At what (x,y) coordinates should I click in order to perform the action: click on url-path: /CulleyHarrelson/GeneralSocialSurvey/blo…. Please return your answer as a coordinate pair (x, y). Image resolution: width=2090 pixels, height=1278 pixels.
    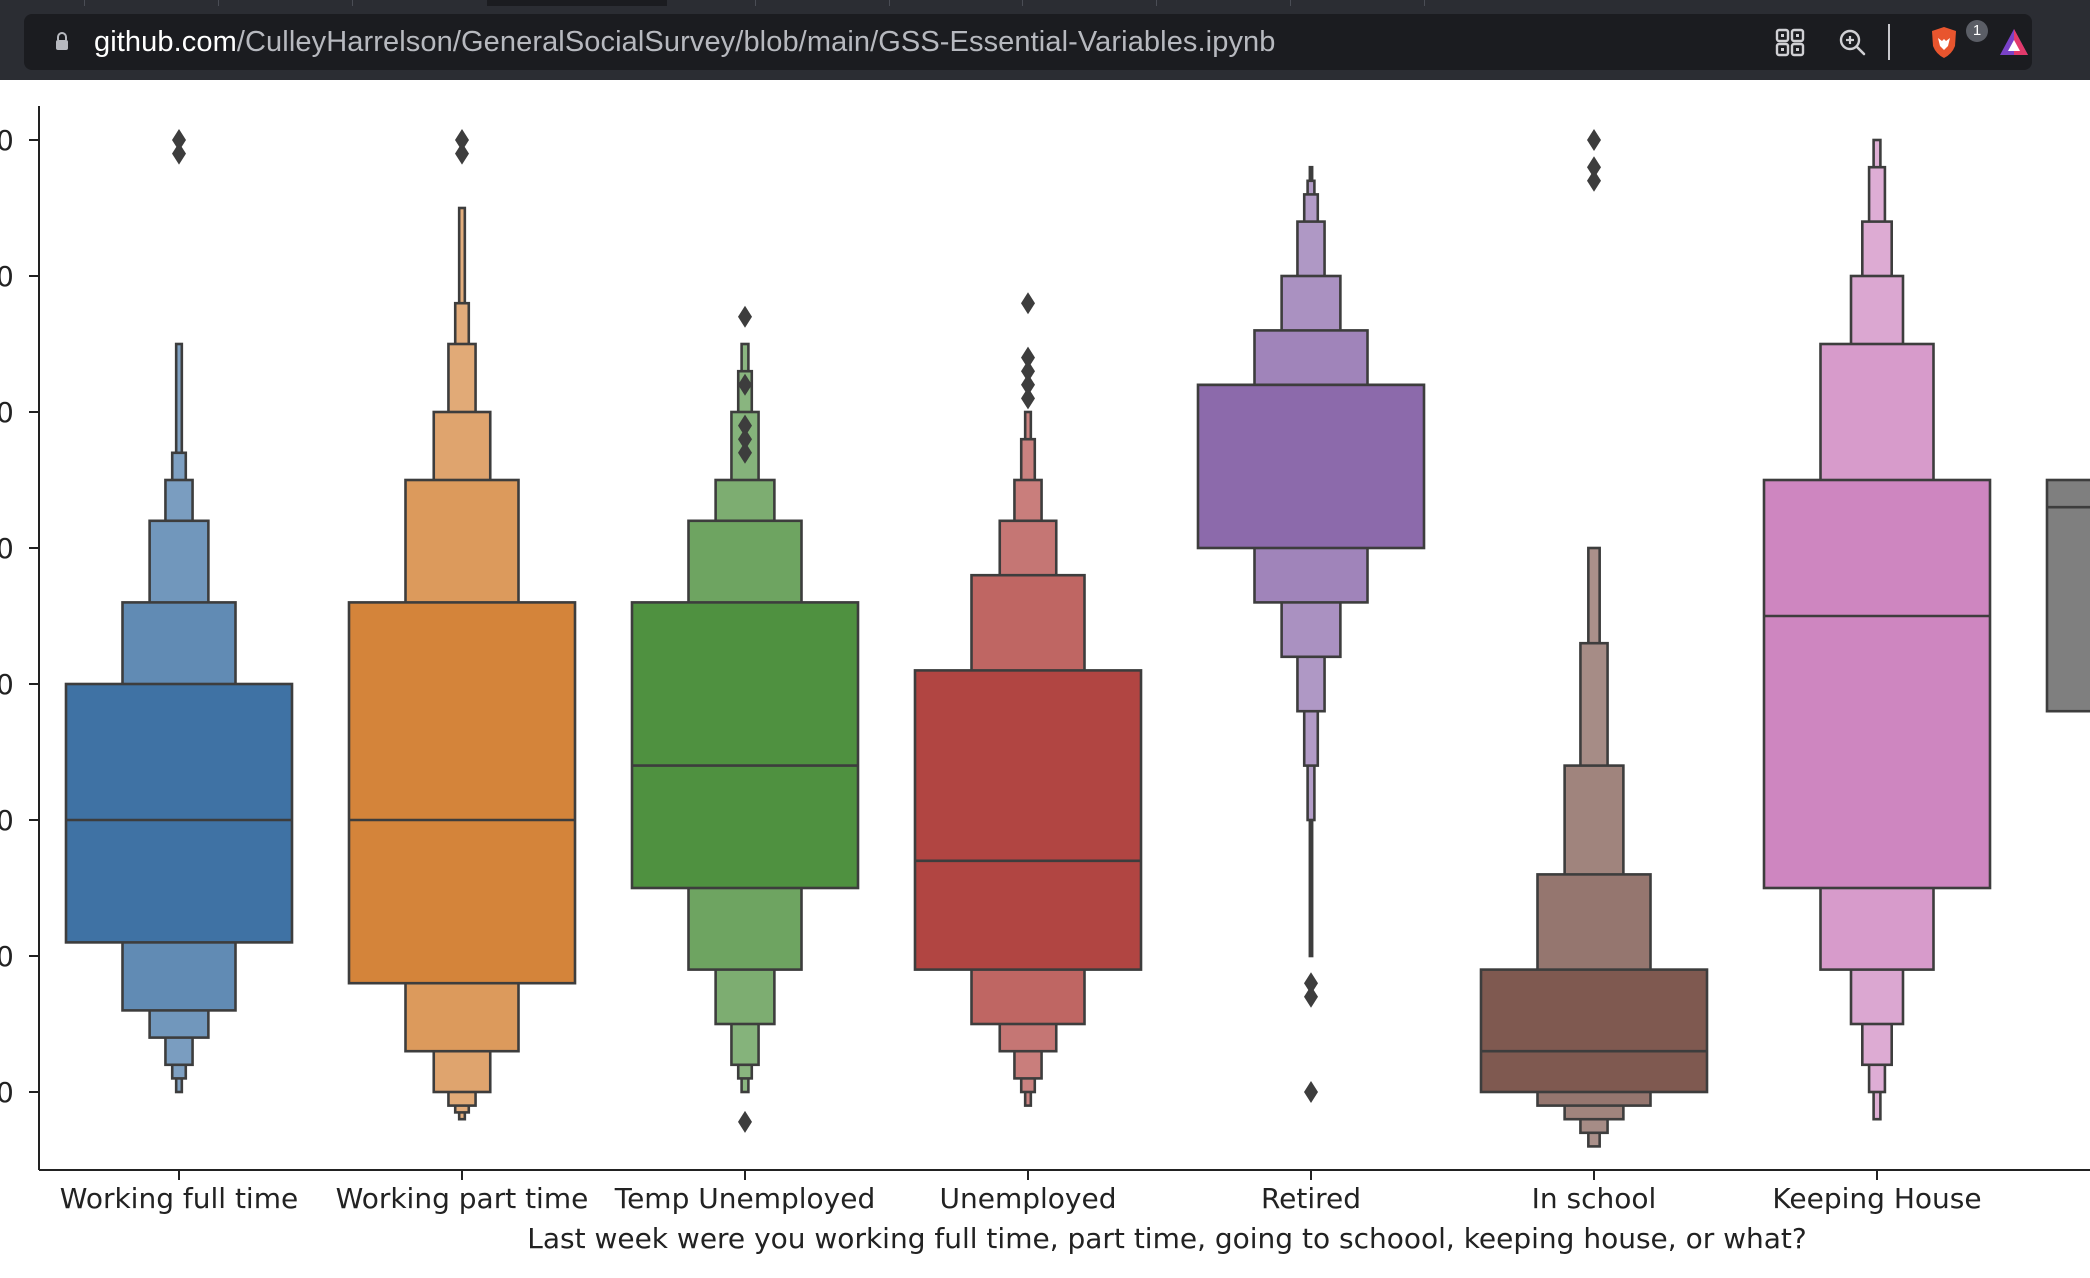
    Looking at the image, I should click on (756, 42).